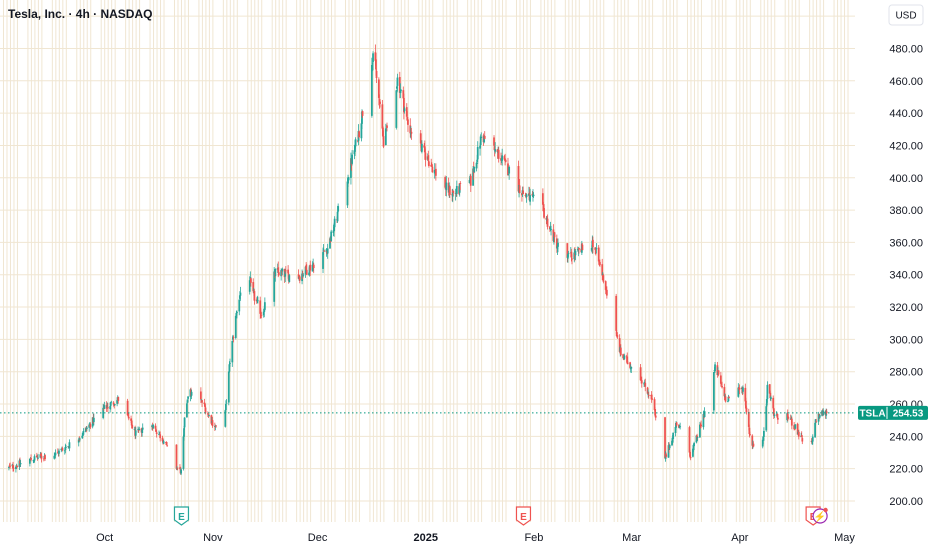 This screenshot has height=555, width=932. What do you see at coordinates (533, 538) in the screenshot?
I see `date-tick-label: Feb` at bounding box center [533, 538].